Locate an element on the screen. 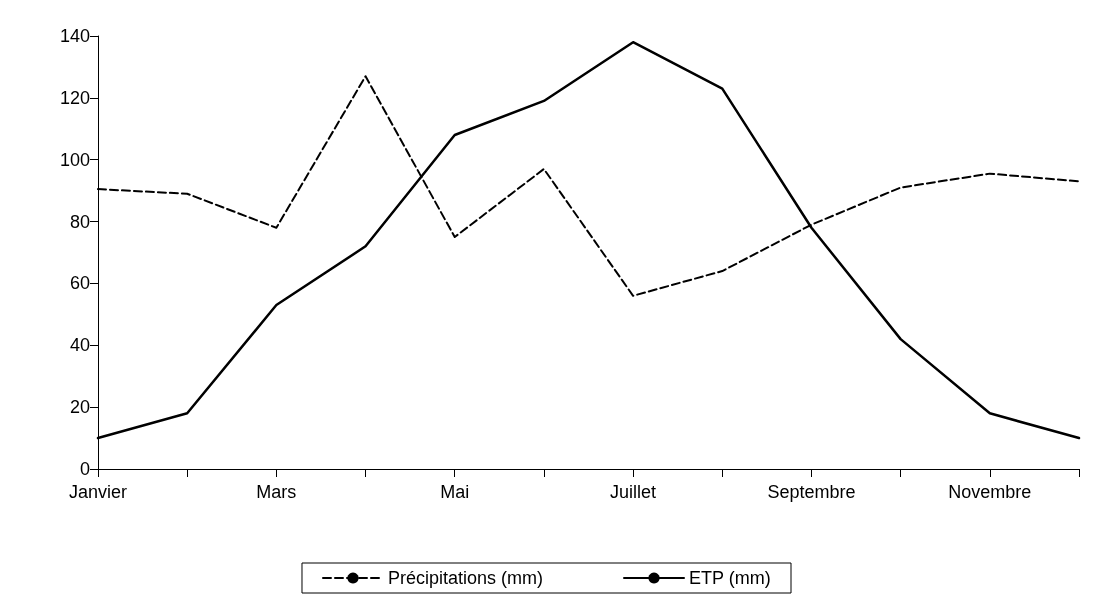 Image resolution: width=1093 pixels, height=607 pixels. x-tick-label: Novembre is located at coordinates (990, 492).